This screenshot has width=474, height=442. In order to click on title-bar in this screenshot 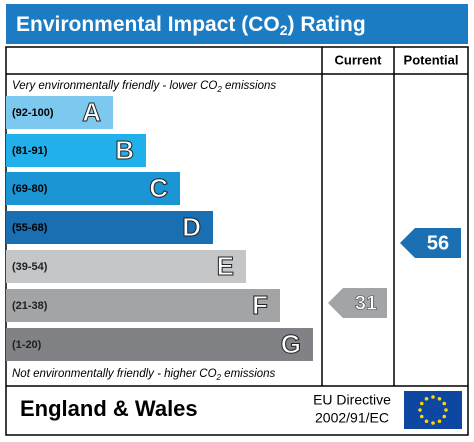, I will do `click(237, 24)`.